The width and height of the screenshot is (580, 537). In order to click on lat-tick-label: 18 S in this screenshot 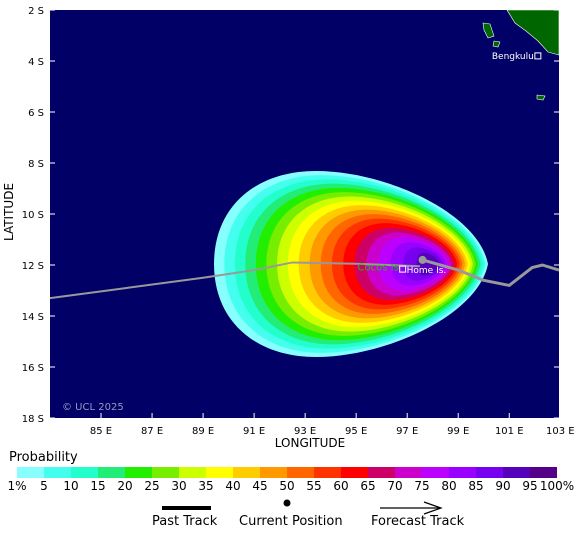, I will do `click(33, 419)`.